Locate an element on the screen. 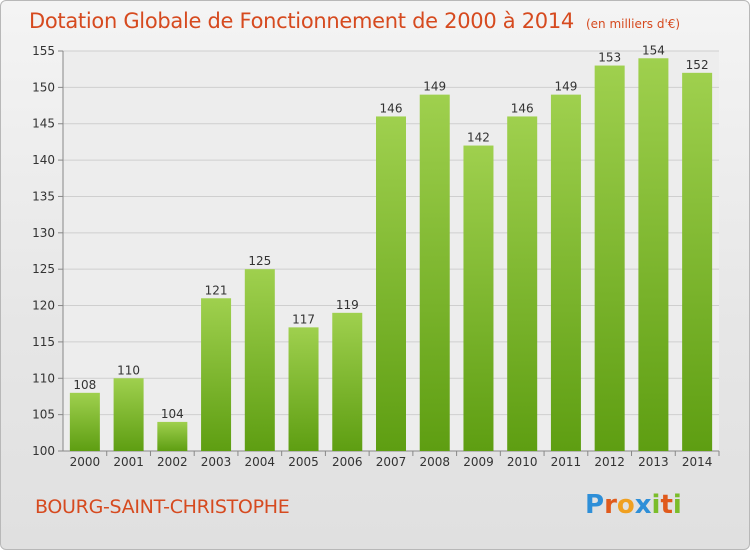 This screenshot has width=750, height=550. bar-2002 is located at coordinates (172, 436).